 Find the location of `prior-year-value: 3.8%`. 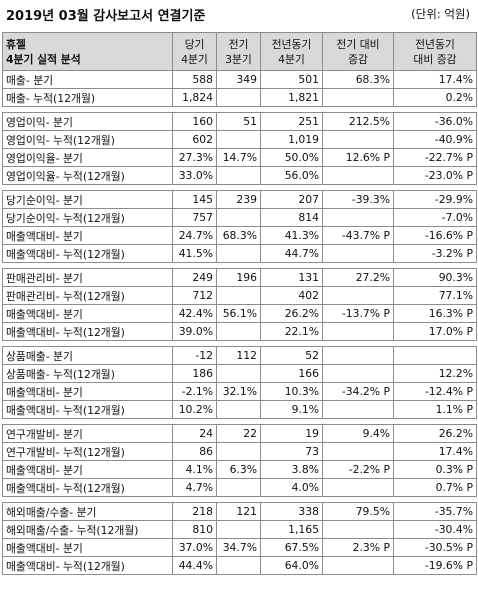

prior-year-value: 3.8% is located at coordinates (291, 469).